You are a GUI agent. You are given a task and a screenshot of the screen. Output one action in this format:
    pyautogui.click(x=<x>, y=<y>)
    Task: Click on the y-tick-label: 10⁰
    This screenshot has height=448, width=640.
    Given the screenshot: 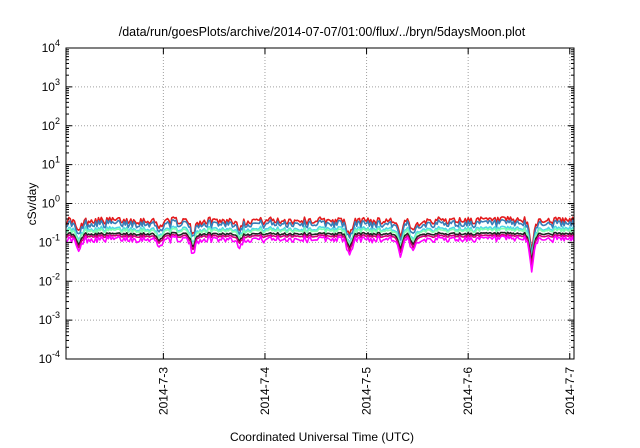 What is the action you would take?
    pyautogui.click(x=51, y=202)
    